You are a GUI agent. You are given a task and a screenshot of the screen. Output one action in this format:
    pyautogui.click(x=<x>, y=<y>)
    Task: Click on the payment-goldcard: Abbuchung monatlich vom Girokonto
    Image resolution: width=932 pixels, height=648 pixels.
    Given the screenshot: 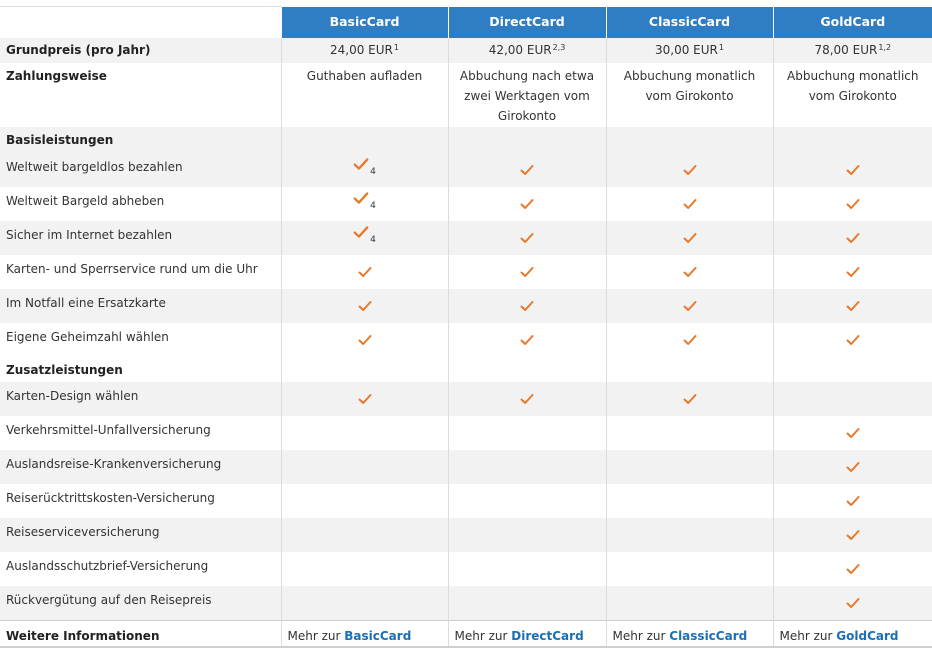 What is the action you would take?
    pyautogui.click(x=852, y=95)
    